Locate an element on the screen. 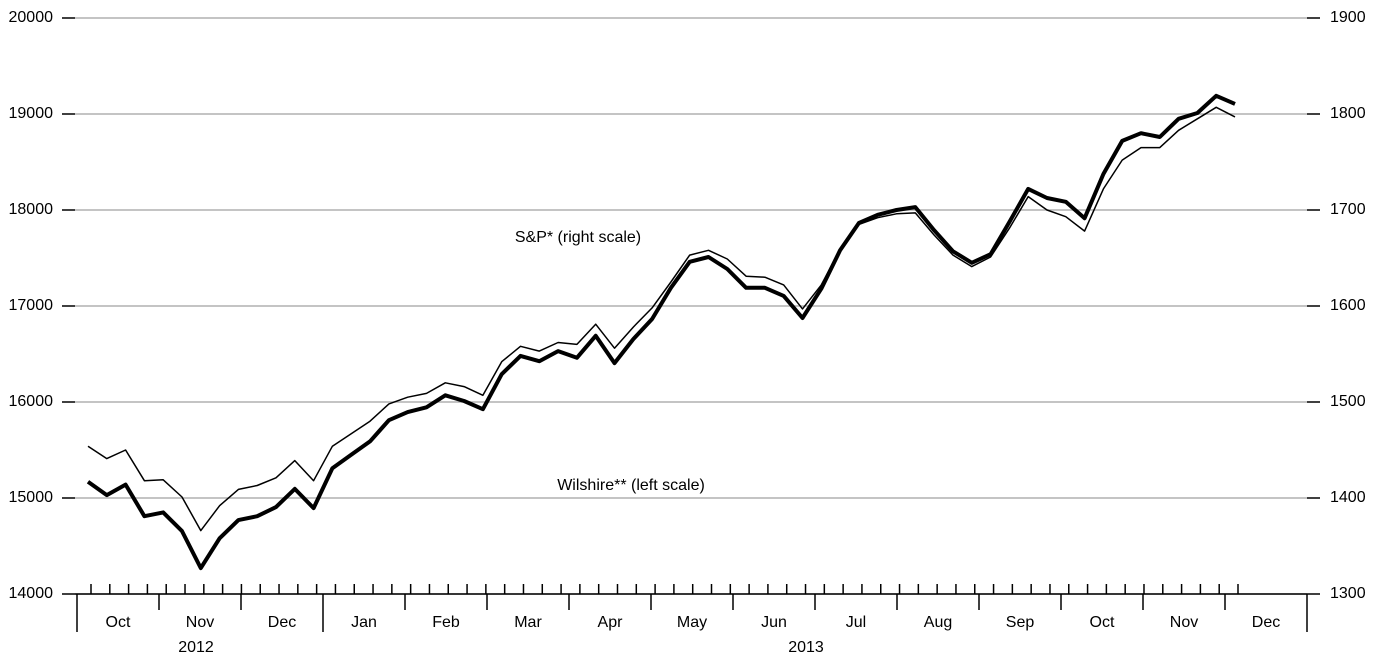 This screenshot has width=1395, height=658. annotation: S&P* (right scale) is located at coordinates (578, 237).